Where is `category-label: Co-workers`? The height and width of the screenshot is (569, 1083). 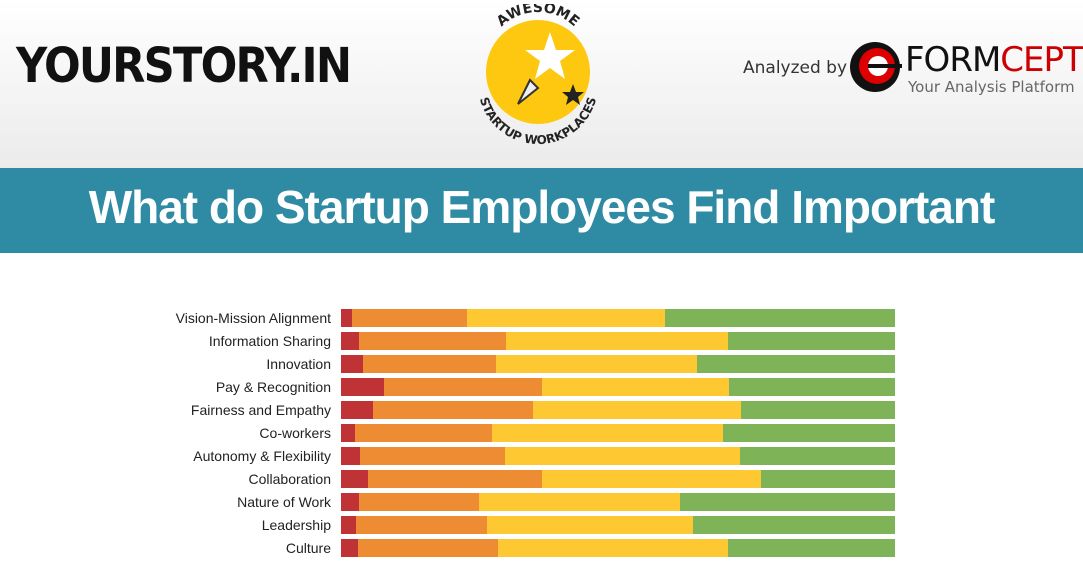
category-label: Co-workers is located at coordinates (295, 433).